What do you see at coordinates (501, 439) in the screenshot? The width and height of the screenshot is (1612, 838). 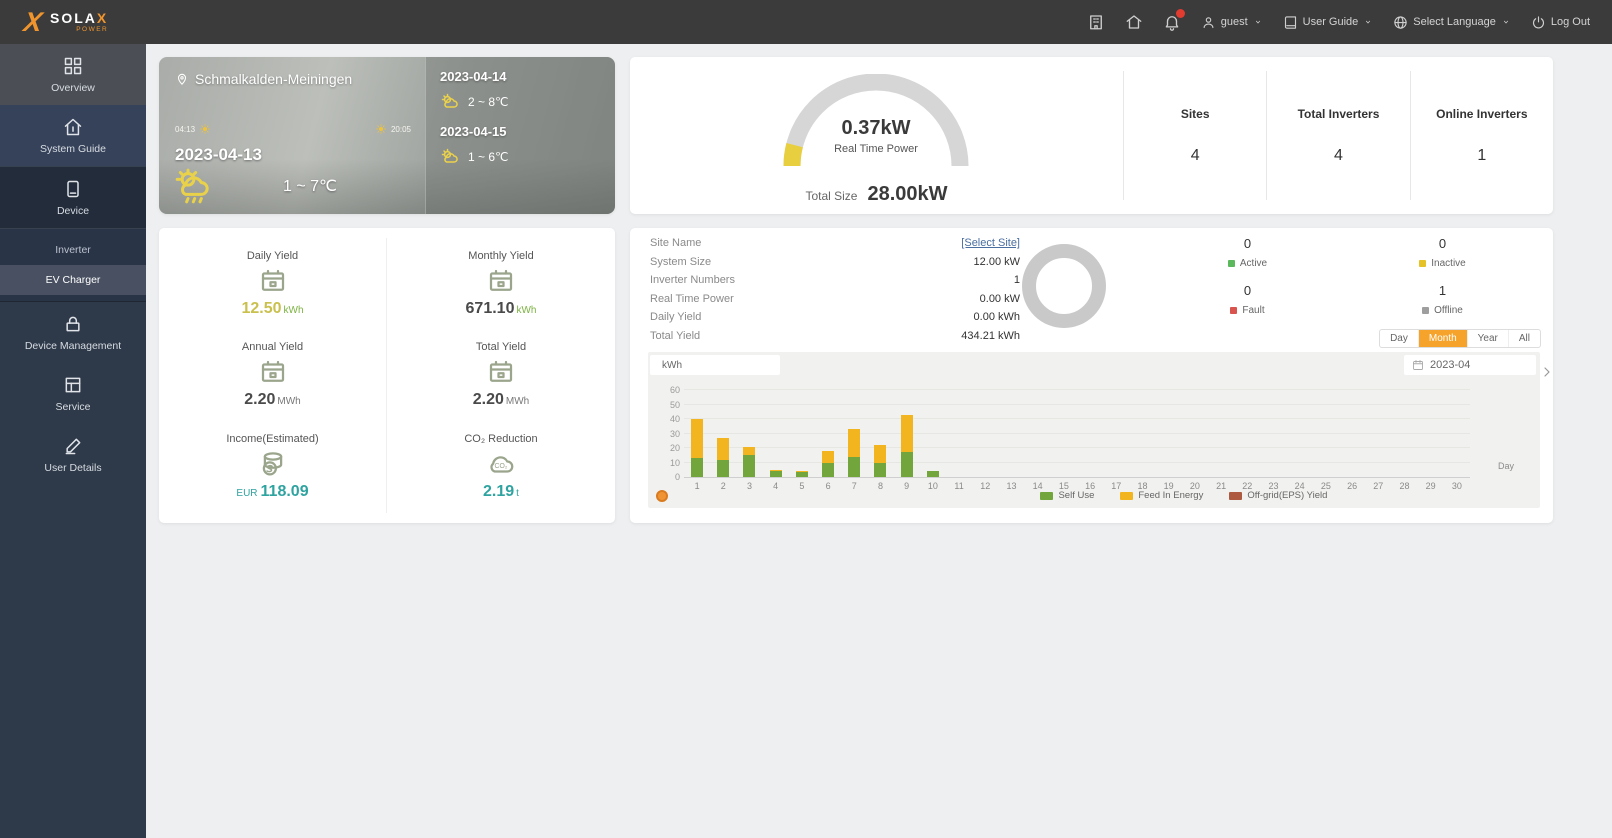 I see `yield-label: CO₂ Reduction` at bounding box center [501, 439].